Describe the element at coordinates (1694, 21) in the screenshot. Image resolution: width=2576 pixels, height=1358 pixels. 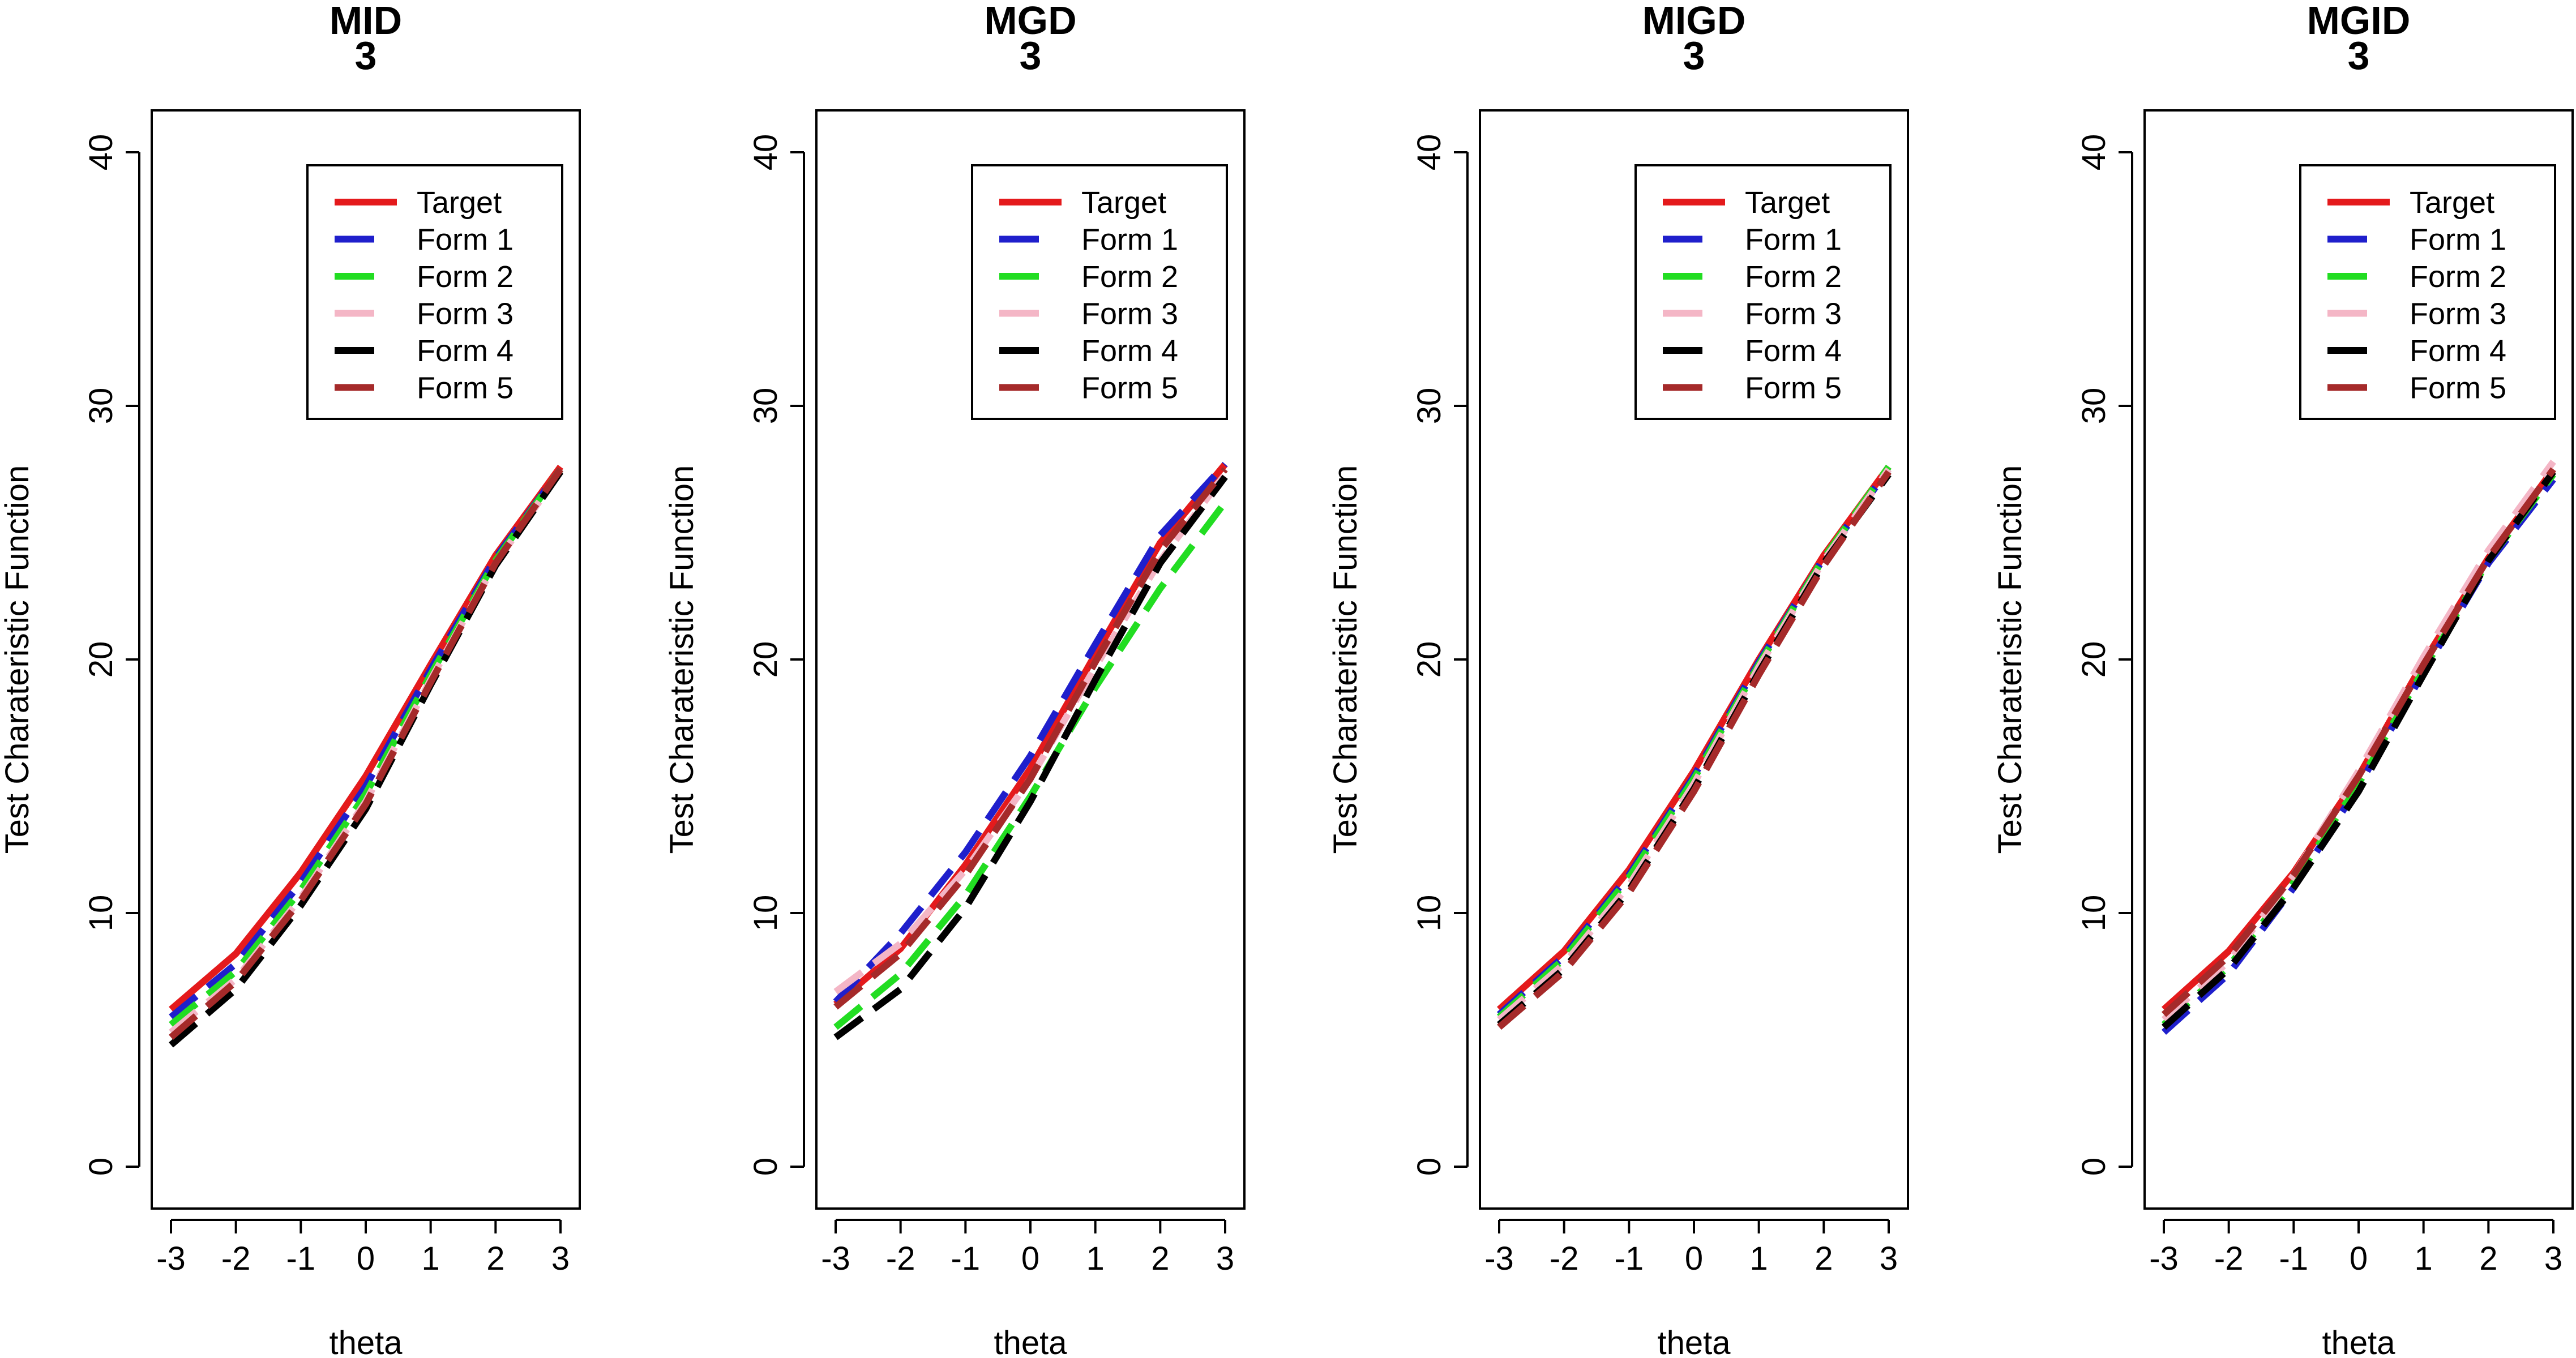
I see `panel-title: MIGD` at that location.